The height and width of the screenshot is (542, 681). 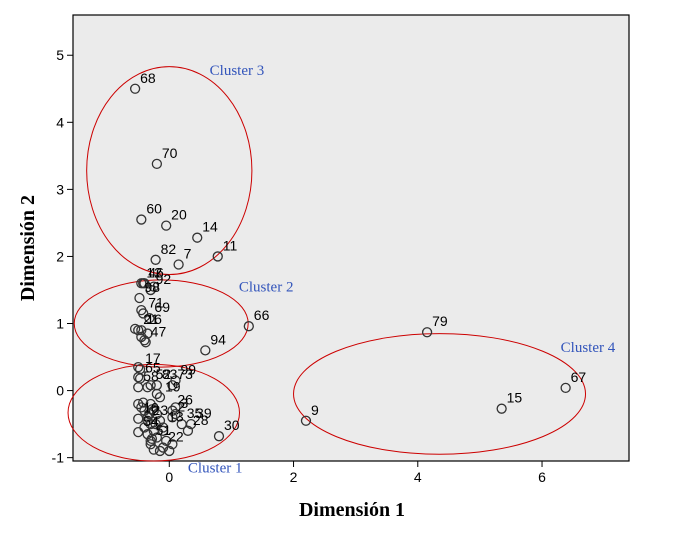 What do you see at coordinates (176, 437) in the screenshot?
I see `point-label: 22` at bounding box center [176, 437].